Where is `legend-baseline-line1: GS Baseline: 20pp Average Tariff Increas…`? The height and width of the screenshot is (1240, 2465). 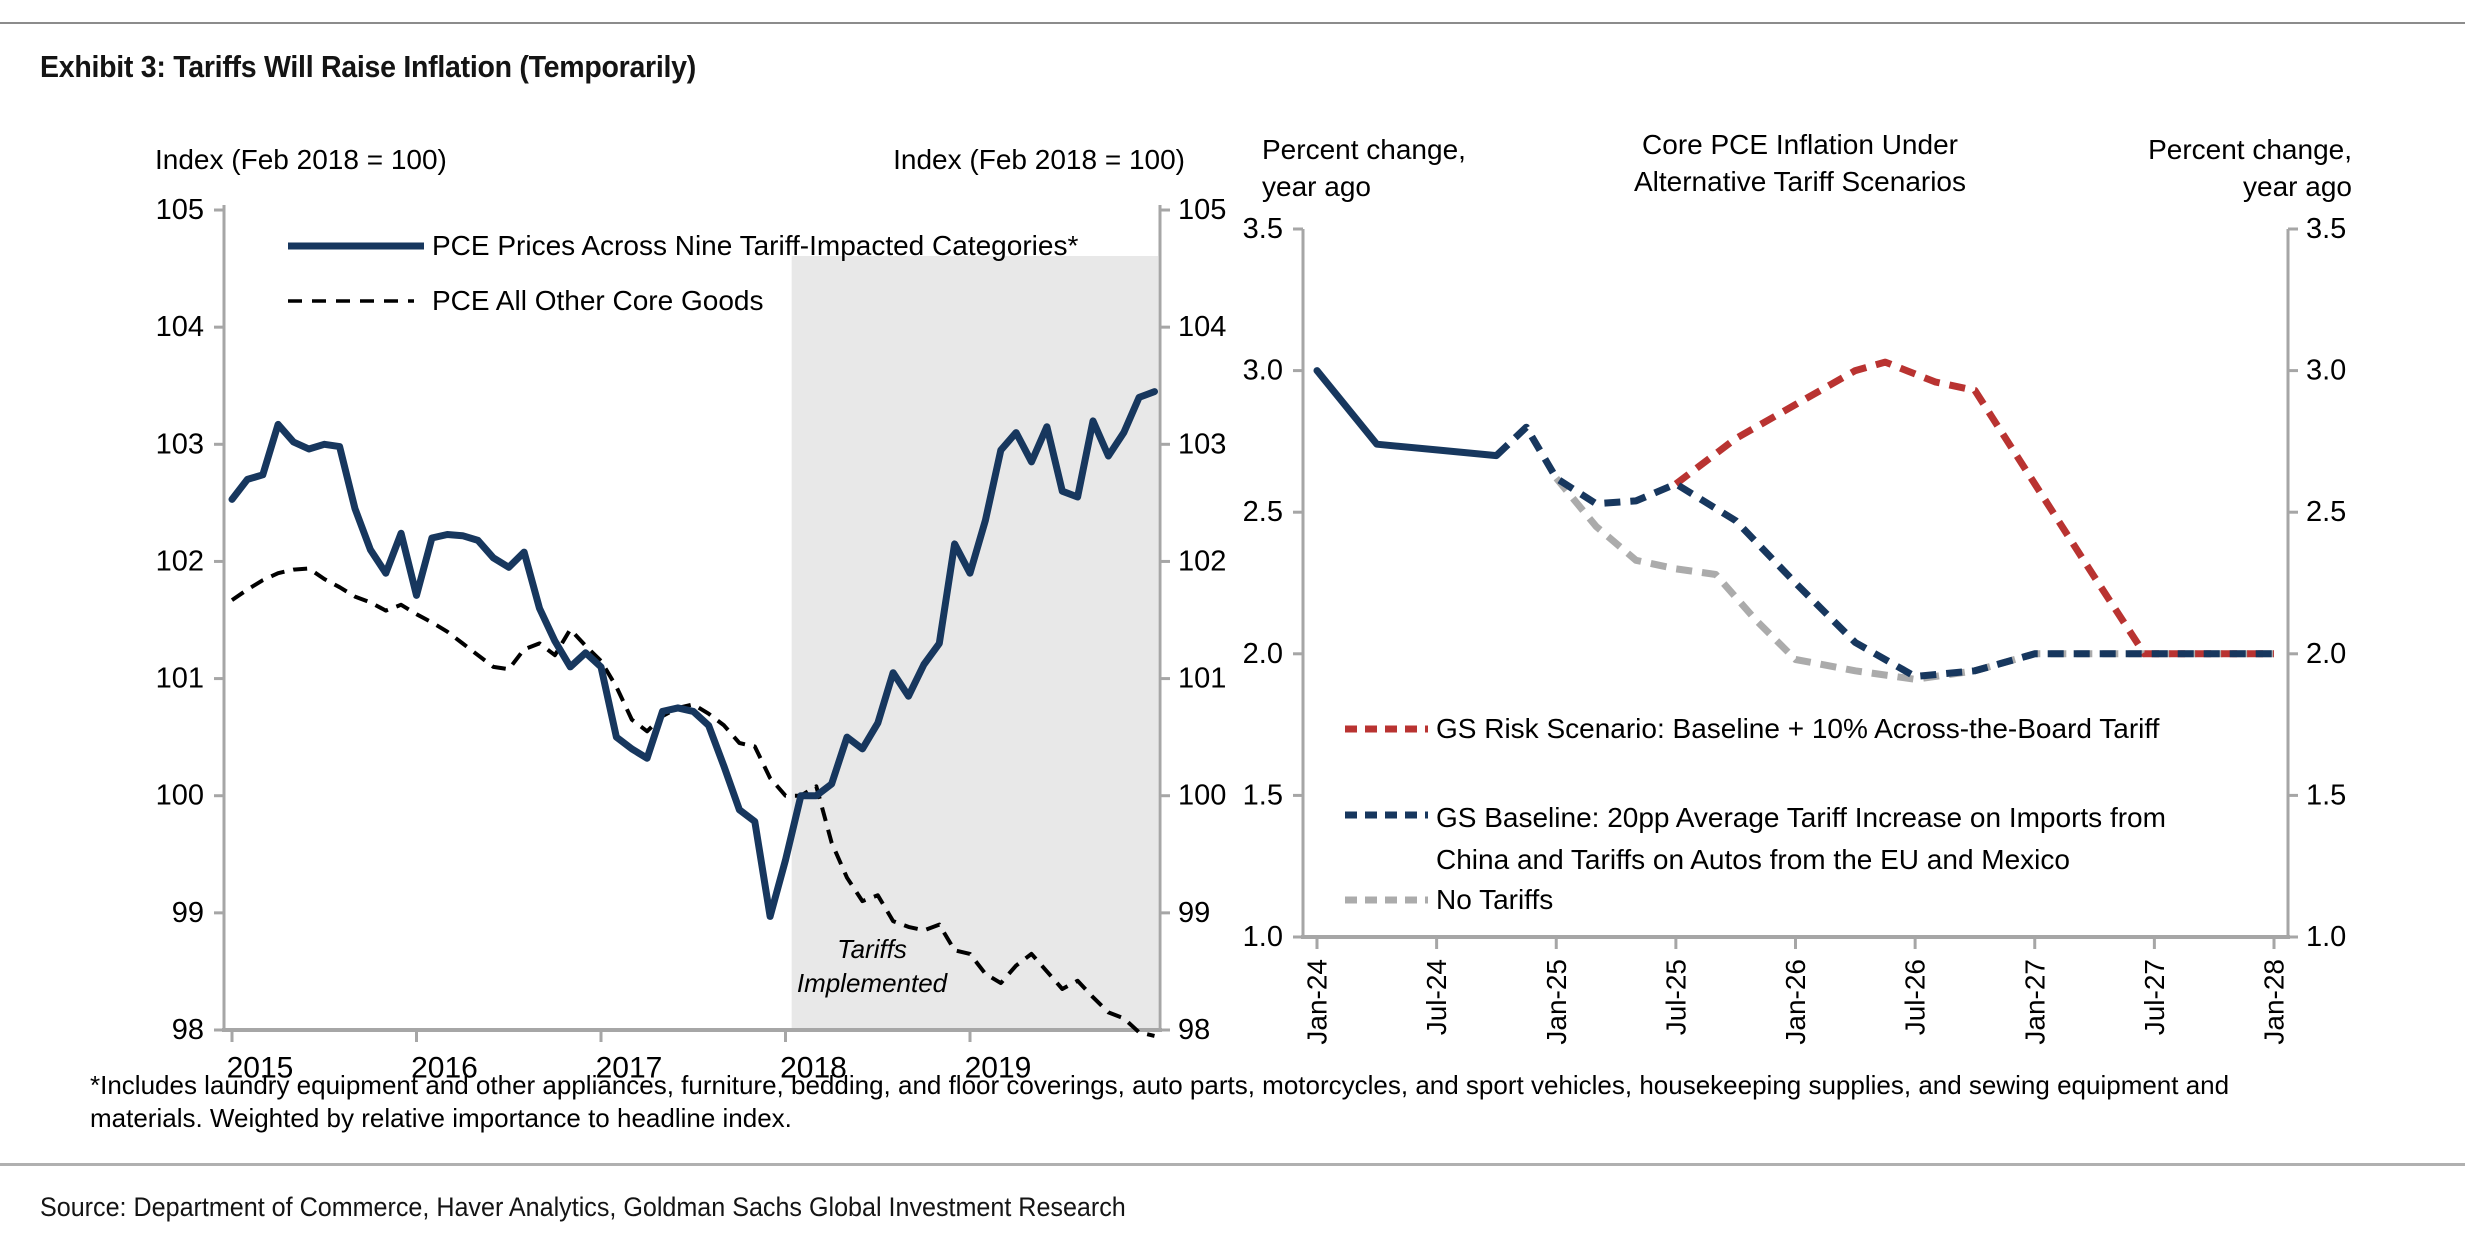 legend-baseline-line1: GS Baseline: 20pp Average Tariff Increas… is located at coordinates (1801, 817).